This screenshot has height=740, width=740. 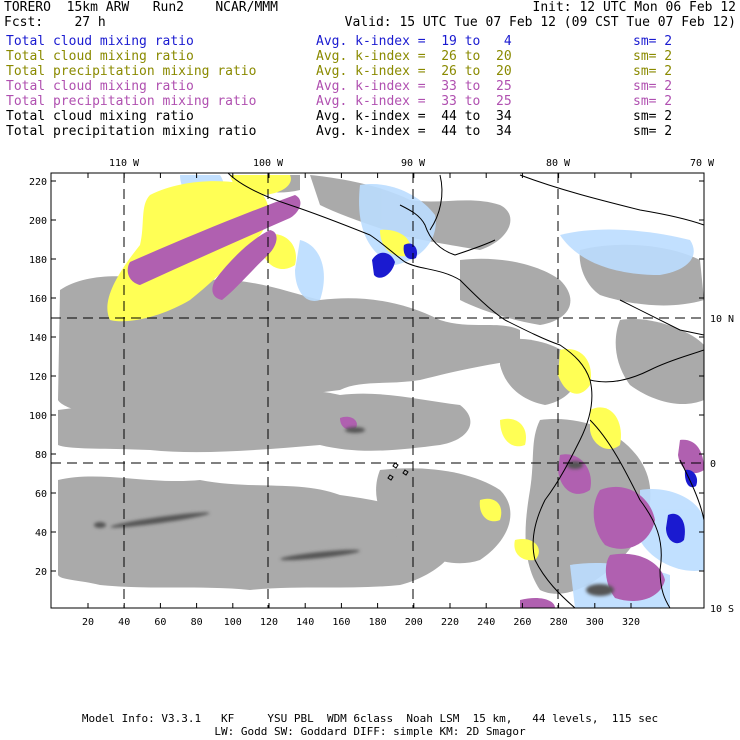 I want to click on x-tick-label: 200, so click(x=414, y=622).